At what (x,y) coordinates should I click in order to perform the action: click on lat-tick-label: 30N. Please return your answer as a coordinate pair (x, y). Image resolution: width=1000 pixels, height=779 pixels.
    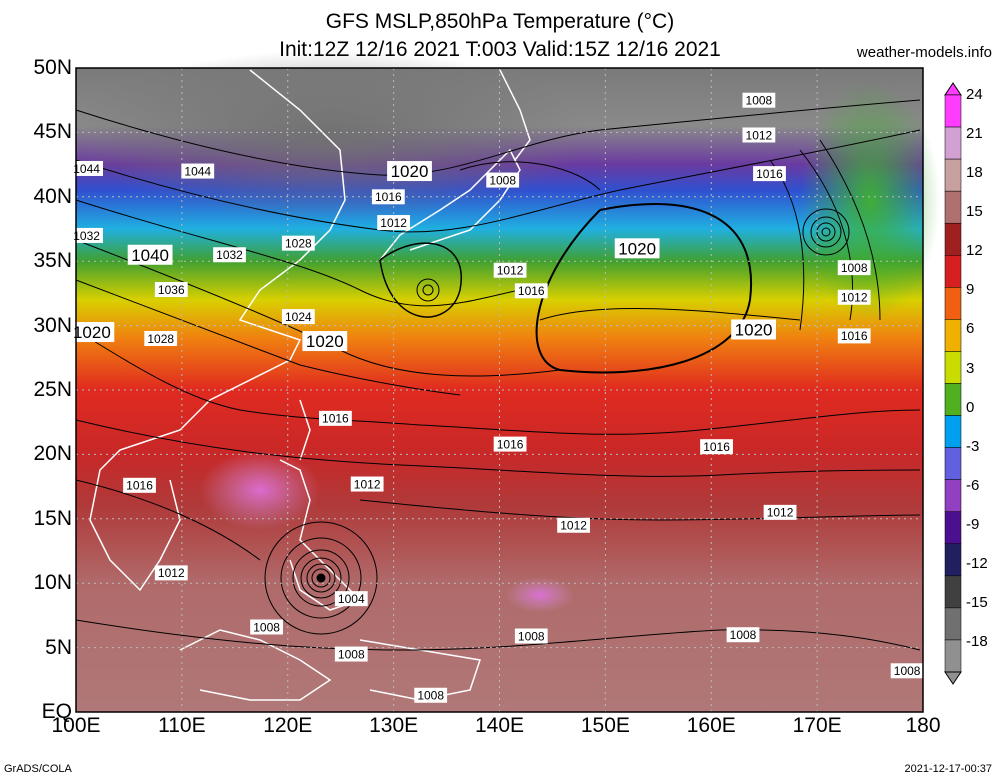
    Looking at the image, I should click on (52, 325).